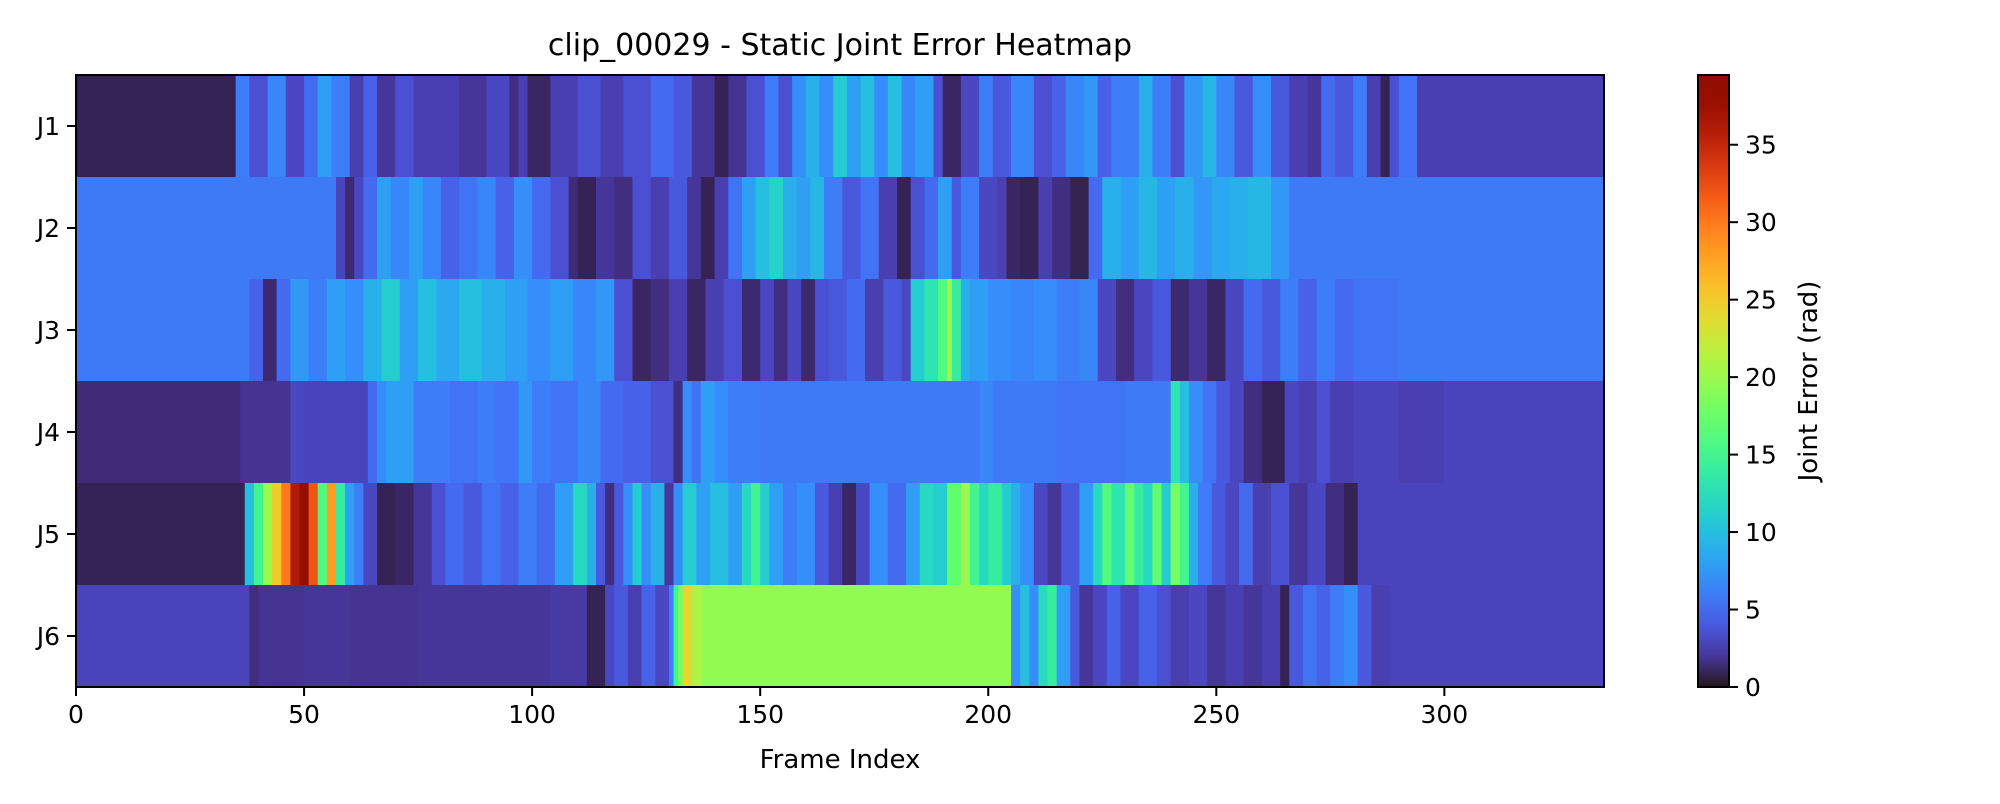 Image resolution: width=2000 pixels, height=804 pixels. I want to click on y-tick-label-j1: J1, so click(47, 126).